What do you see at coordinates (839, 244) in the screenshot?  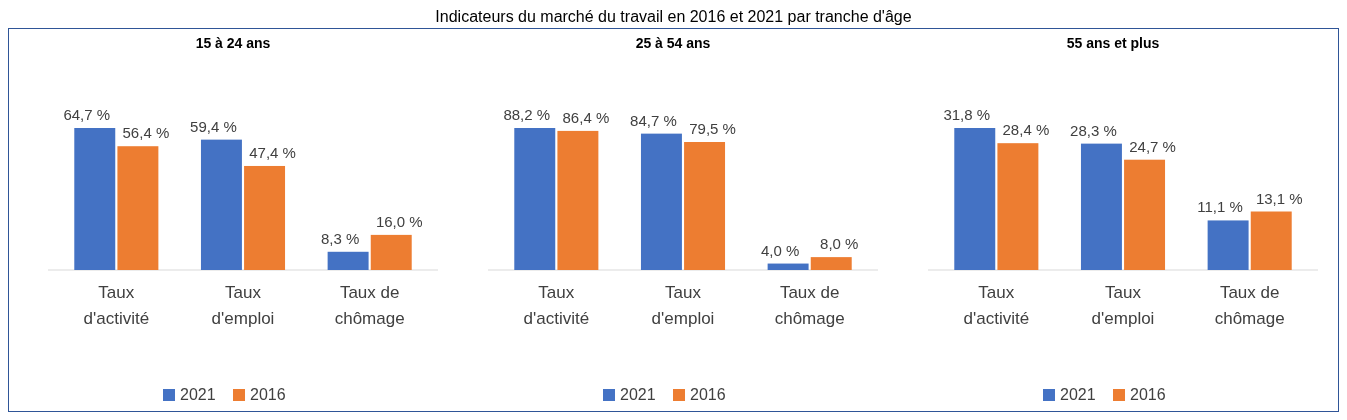 I see `data-label: 8,0 %` at bounding box center [839, 244].